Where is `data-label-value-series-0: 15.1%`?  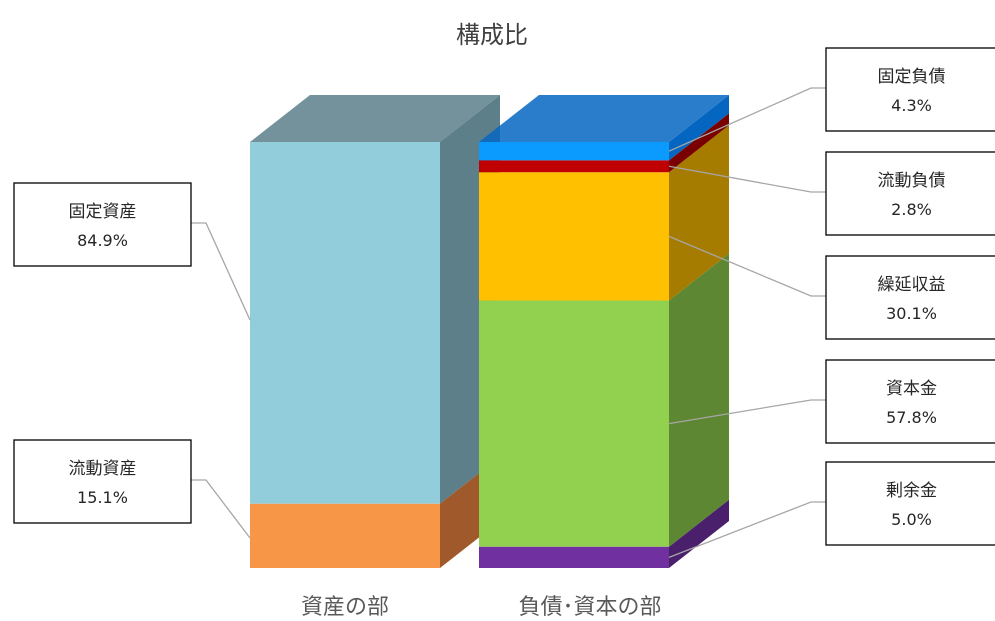 data-label-value-series-0: 15.1% is located at coordinates (102, 497).